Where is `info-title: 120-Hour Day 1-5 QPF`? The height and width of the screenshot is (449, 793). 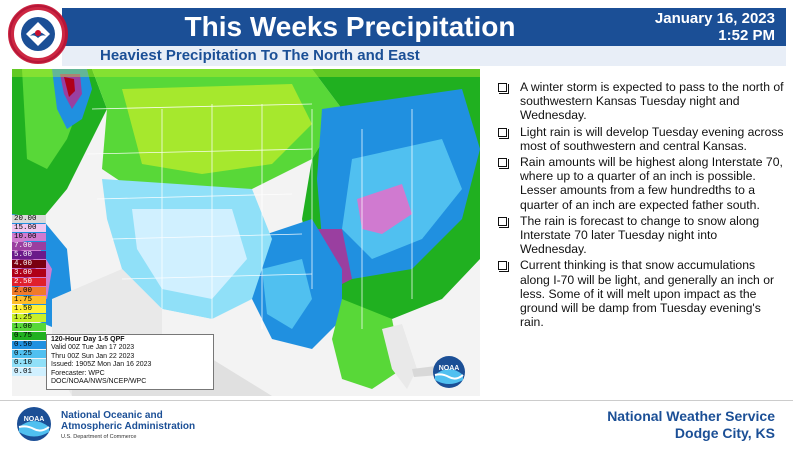 info-title: 120-Hour Day 1-5 QPF is located at coordinates (88, 339).